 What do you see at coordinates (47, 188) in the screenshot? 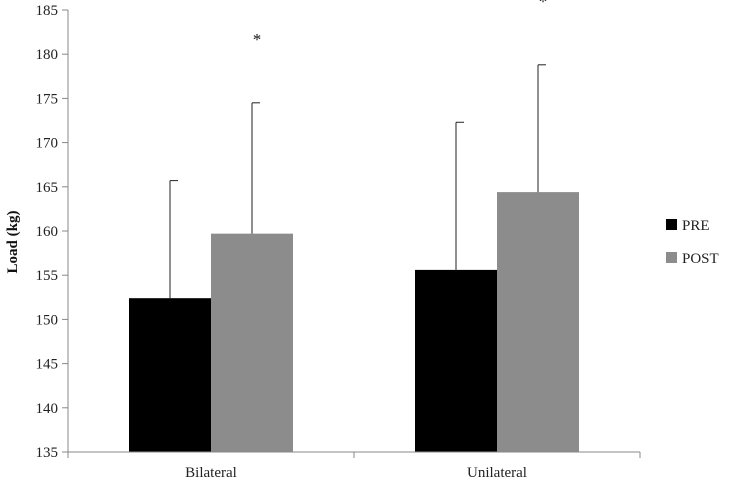
I see `y-tick-label: 165` at bounding box center [47, 188].